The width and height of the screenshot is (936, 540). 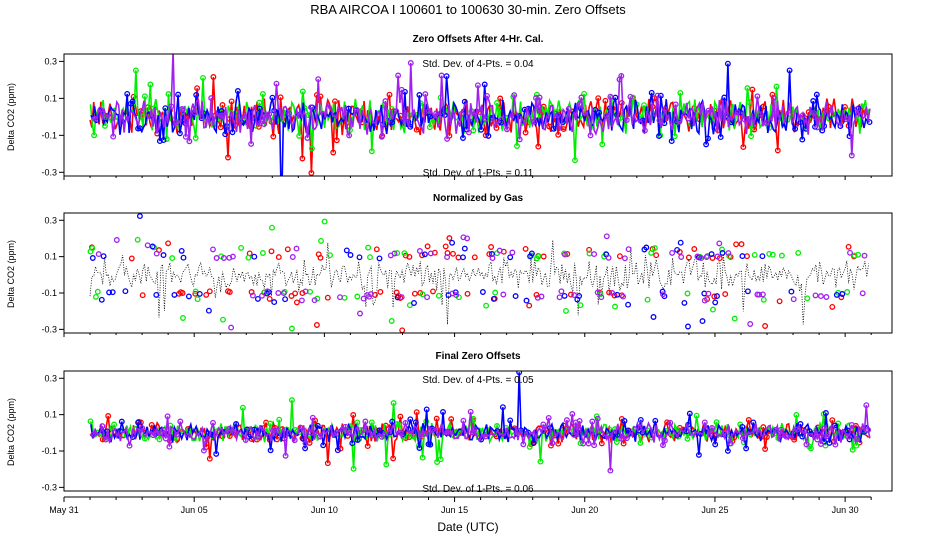 What do you see at coordinates (49, 172) in the screenshot?
I see `y-tick-label: -0.3` at bounding box center [49, 172].